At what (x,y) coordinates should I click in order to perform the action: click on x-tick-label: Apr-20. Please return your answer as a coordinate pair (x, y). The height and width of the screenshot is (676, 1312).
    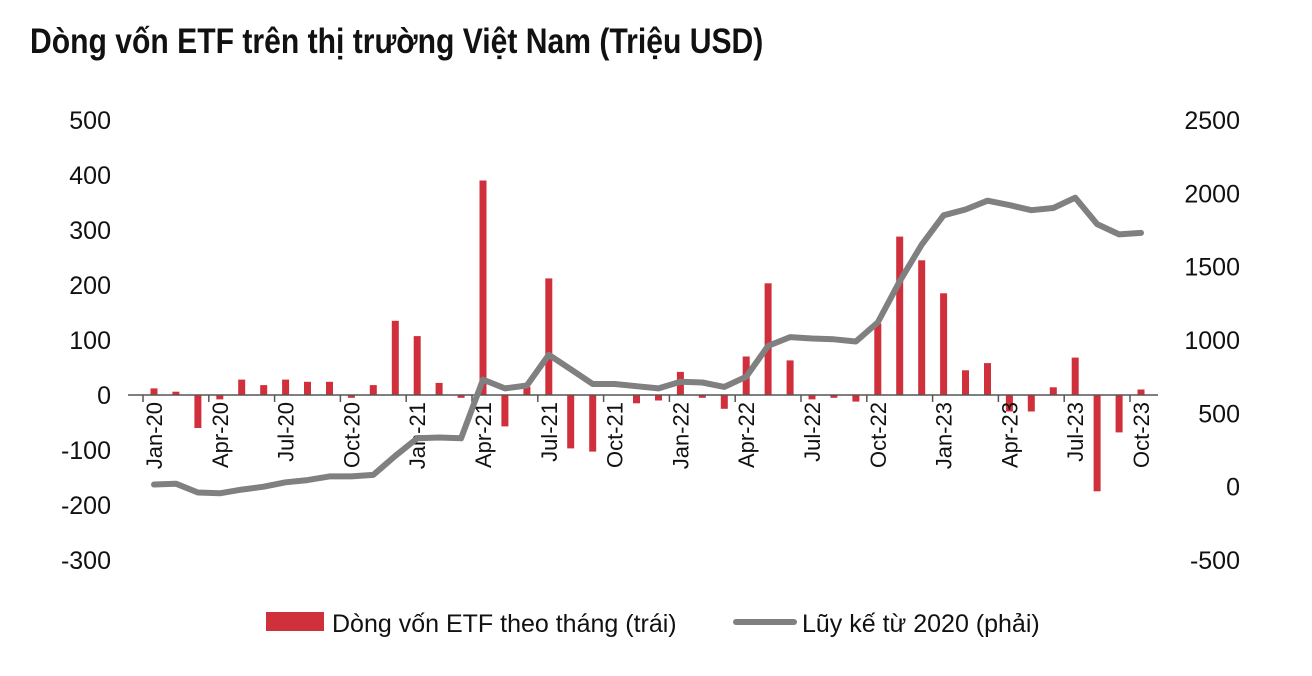
    Looking at the image, I should click on (220, 435).